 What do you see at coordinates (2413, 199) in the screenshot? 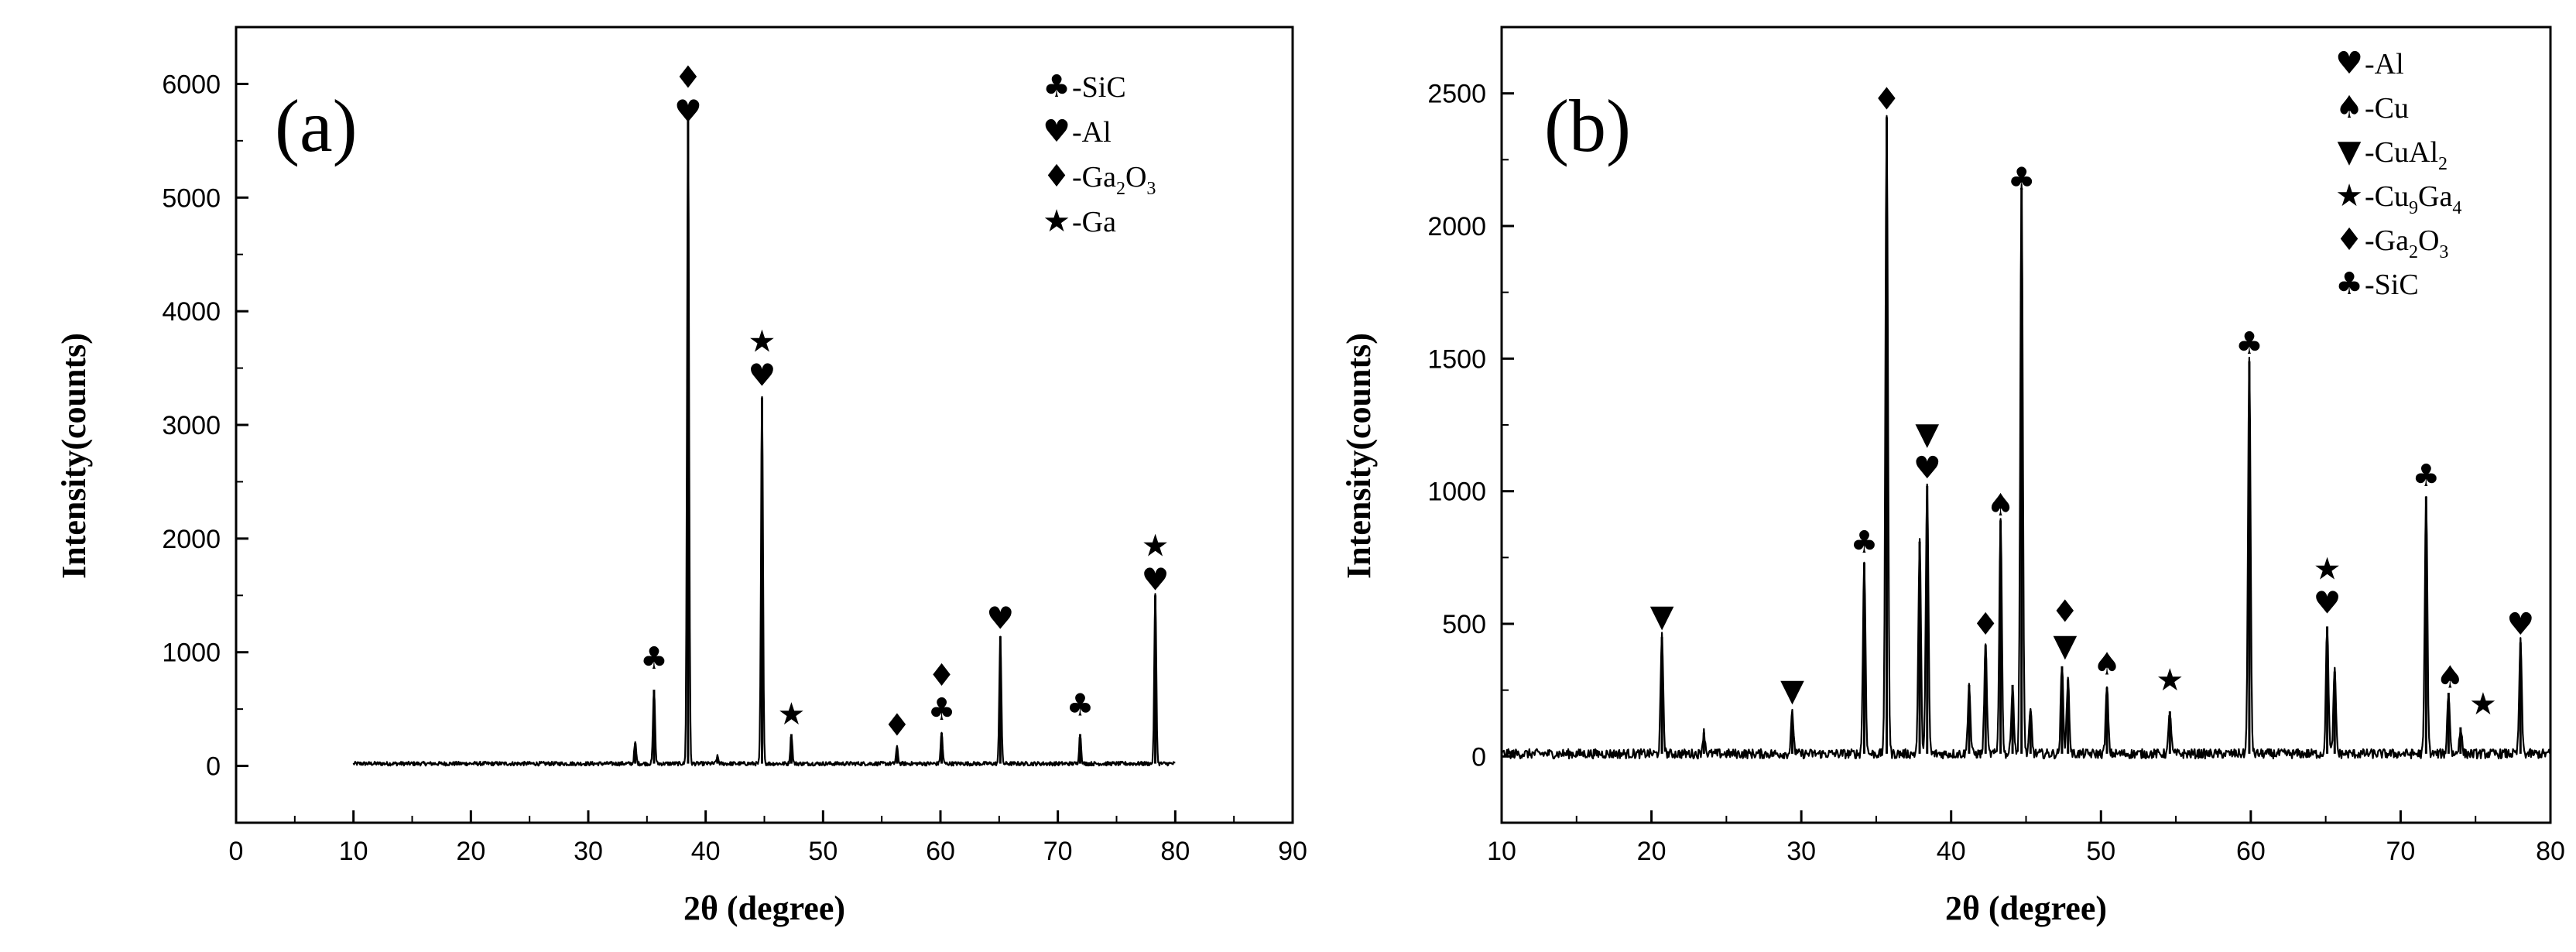
I see `legend-label: -Cu9Ga4` at bounding box center [2413, 199].